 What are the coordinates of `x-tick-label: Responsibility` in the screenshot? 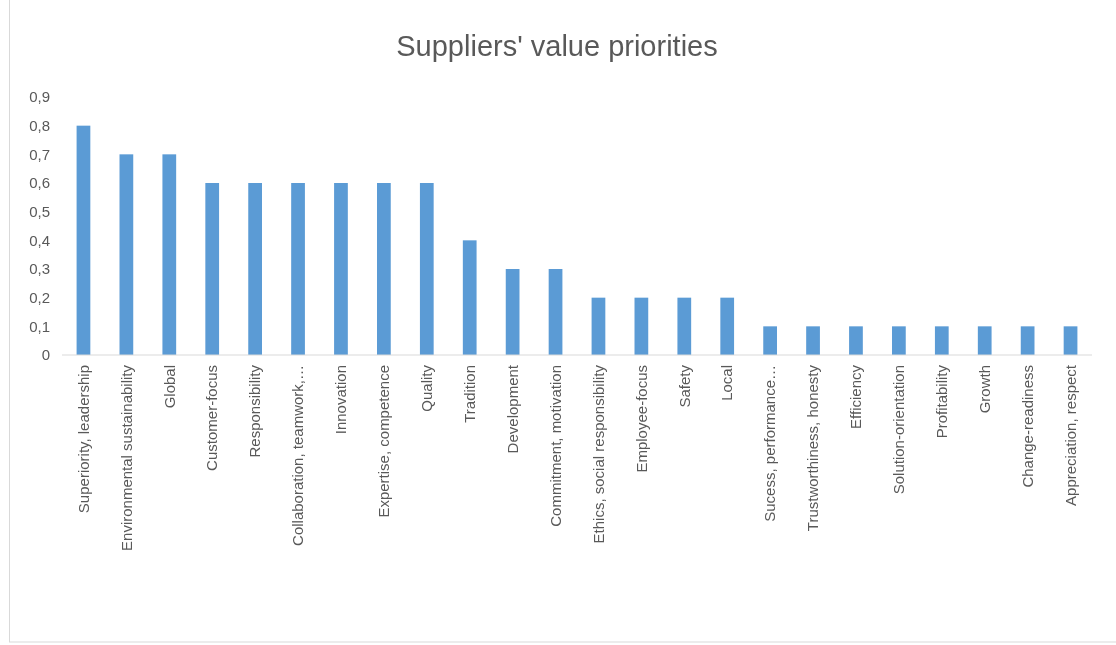 It's located at (255, 411).